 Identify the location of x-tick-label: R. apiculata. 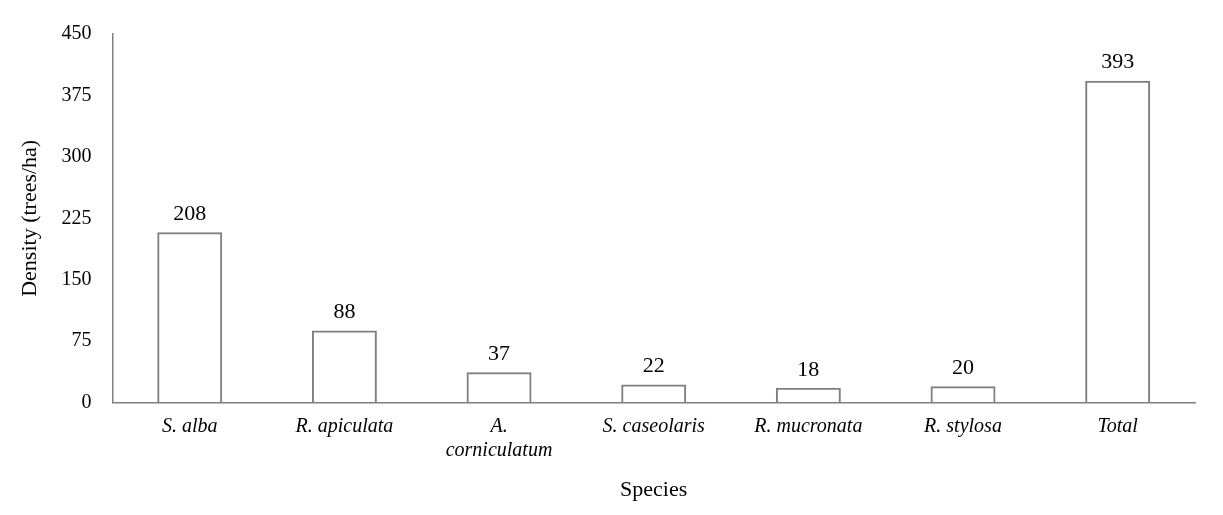
(344, 425).